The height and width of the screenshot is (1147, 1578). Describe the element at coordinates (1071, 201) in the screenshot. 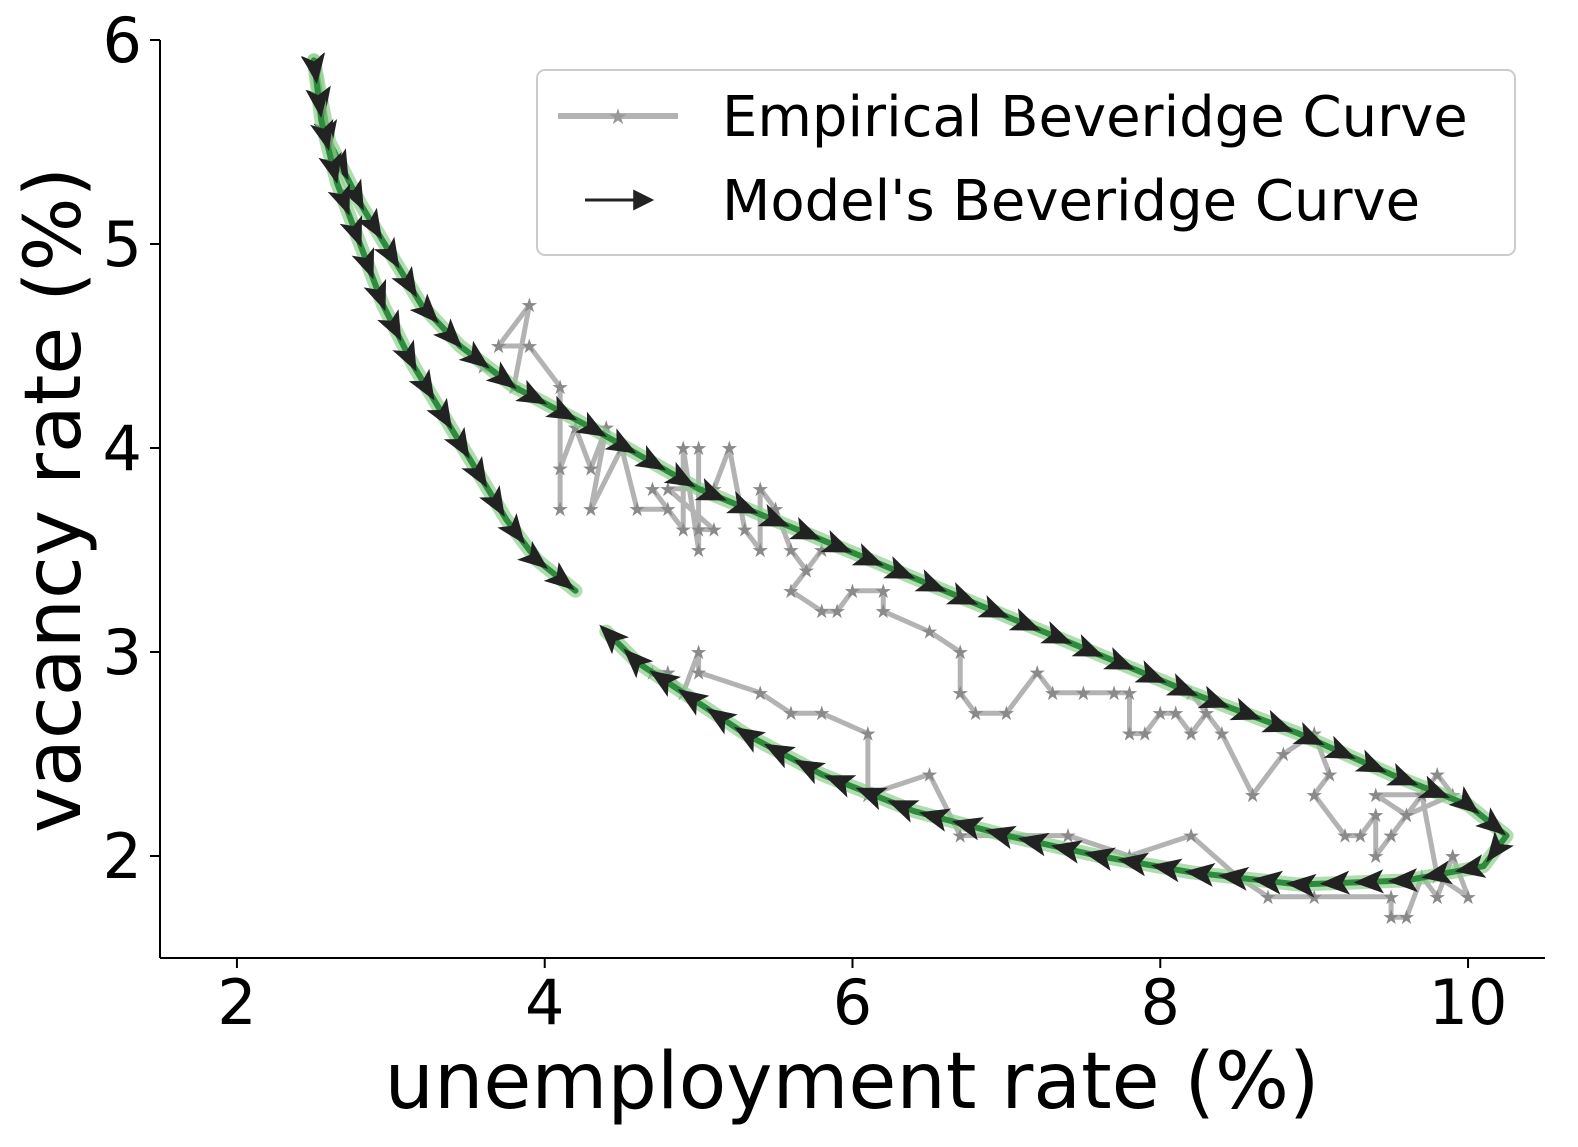

I see `legend-model-label: Model's Beveridge Curve` at that location.